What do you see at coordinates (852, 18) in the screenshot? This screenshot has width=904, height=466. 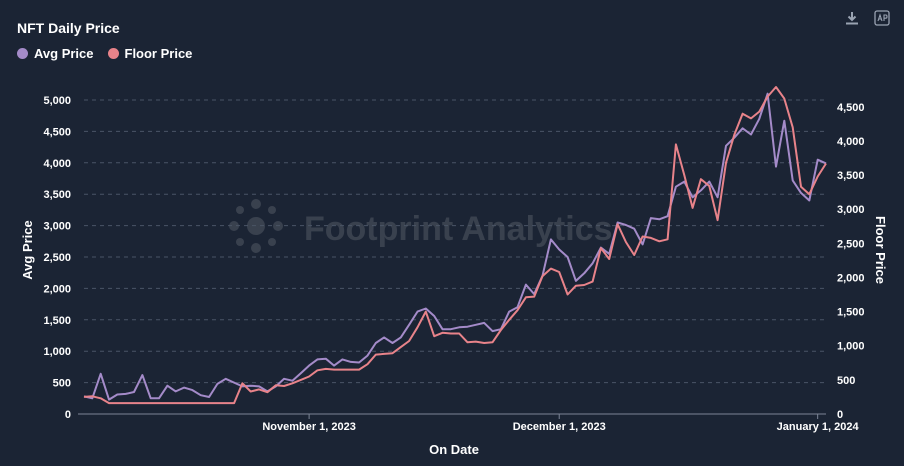 I see `download-icon` at bounding box center [852, 18].